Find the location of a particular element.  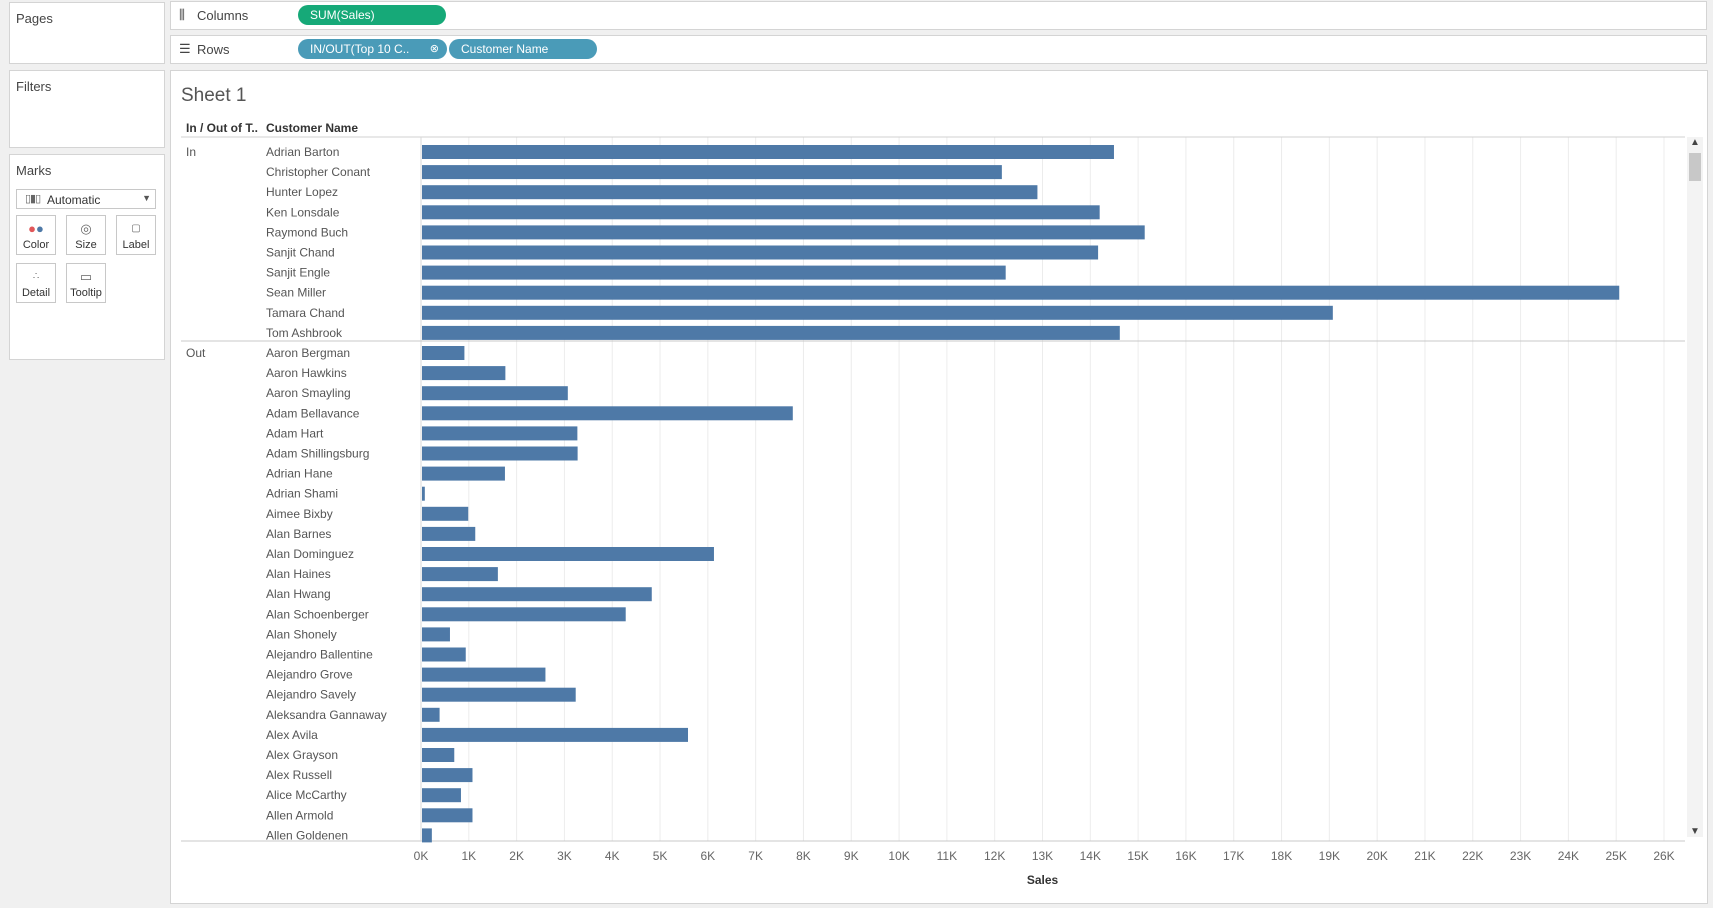

bar-chart-icon: ▯▮▯ is located at coordinates (33, 199).